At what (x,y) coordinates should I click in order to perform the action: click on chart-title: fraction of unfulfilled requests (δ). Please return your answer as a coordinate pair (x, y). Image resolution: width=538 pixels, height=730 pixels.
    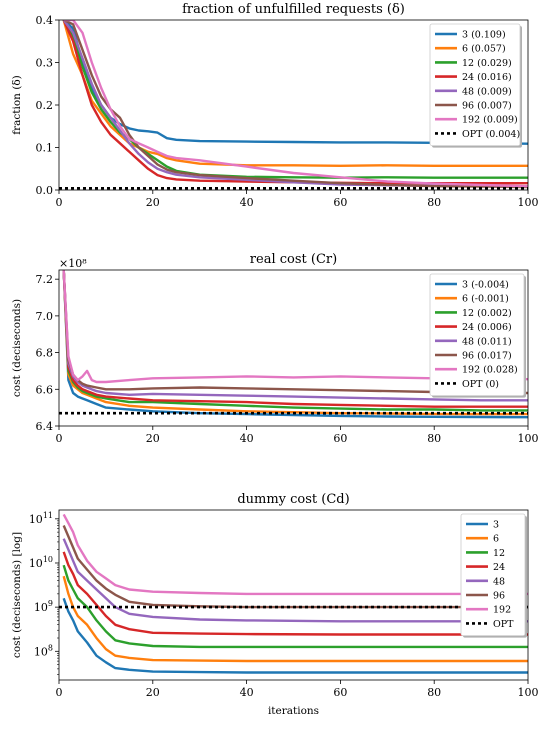
    Looking at the image, I should click on (293, 9).